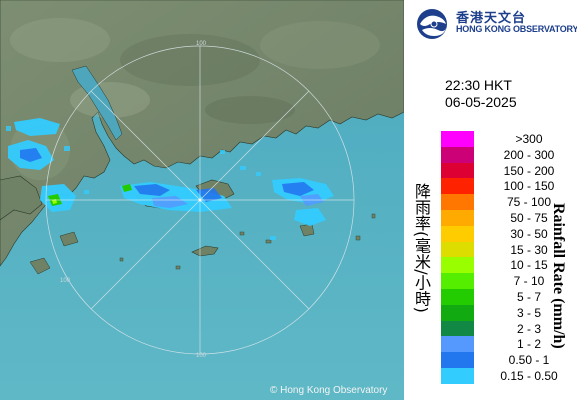  What do you see at coordinates (529, 186) in the screenshot?
I see `legend-label: 100 - 150` at bounding box center [529, 186].